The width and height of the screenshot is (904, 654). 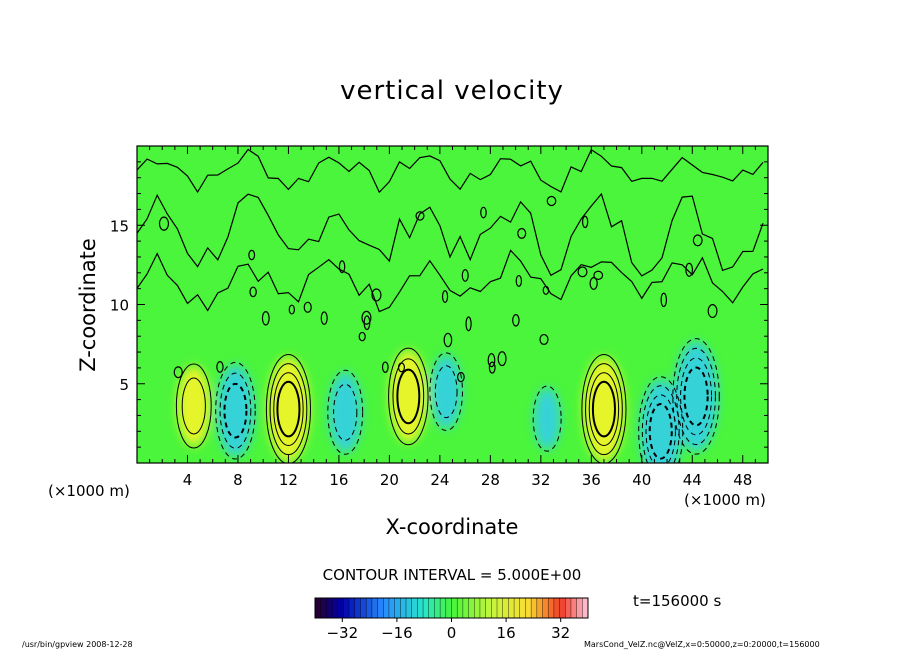 I want to click on y-tick-label: 10, so click(x=119, y=306).